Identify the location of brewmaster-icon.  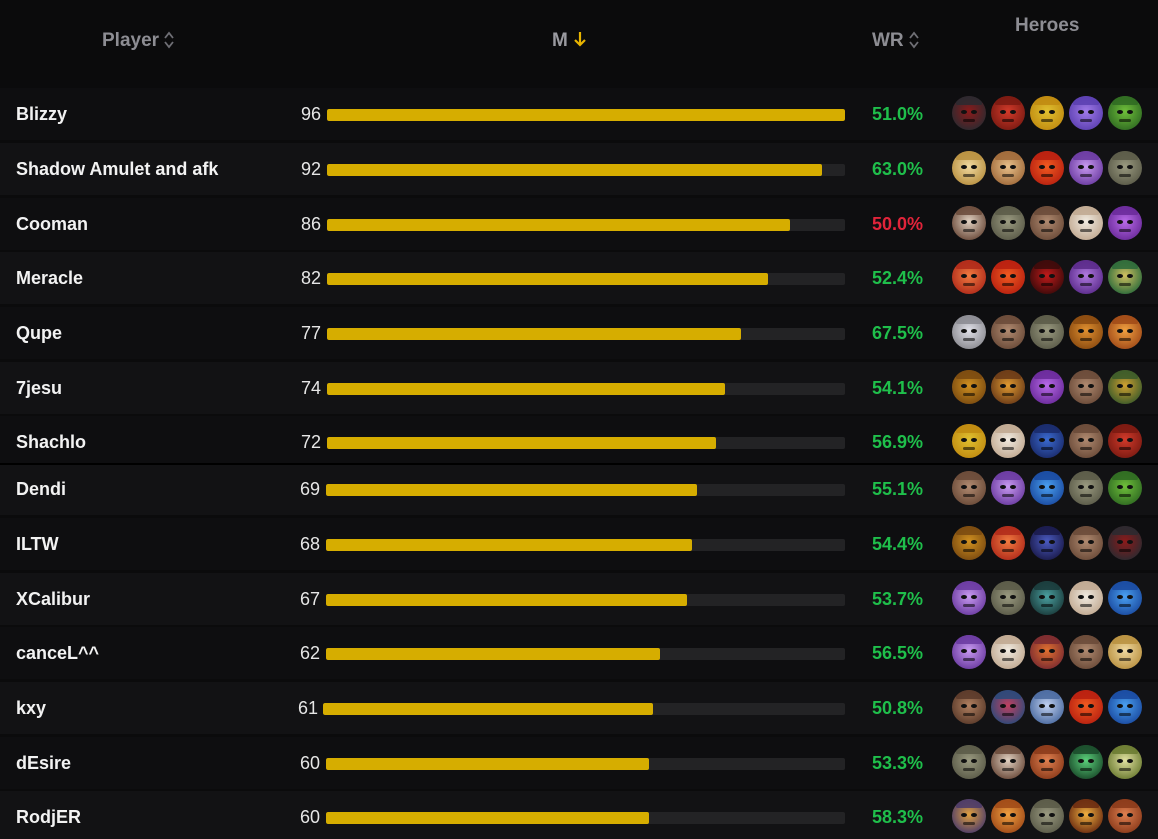
(1086, 332).